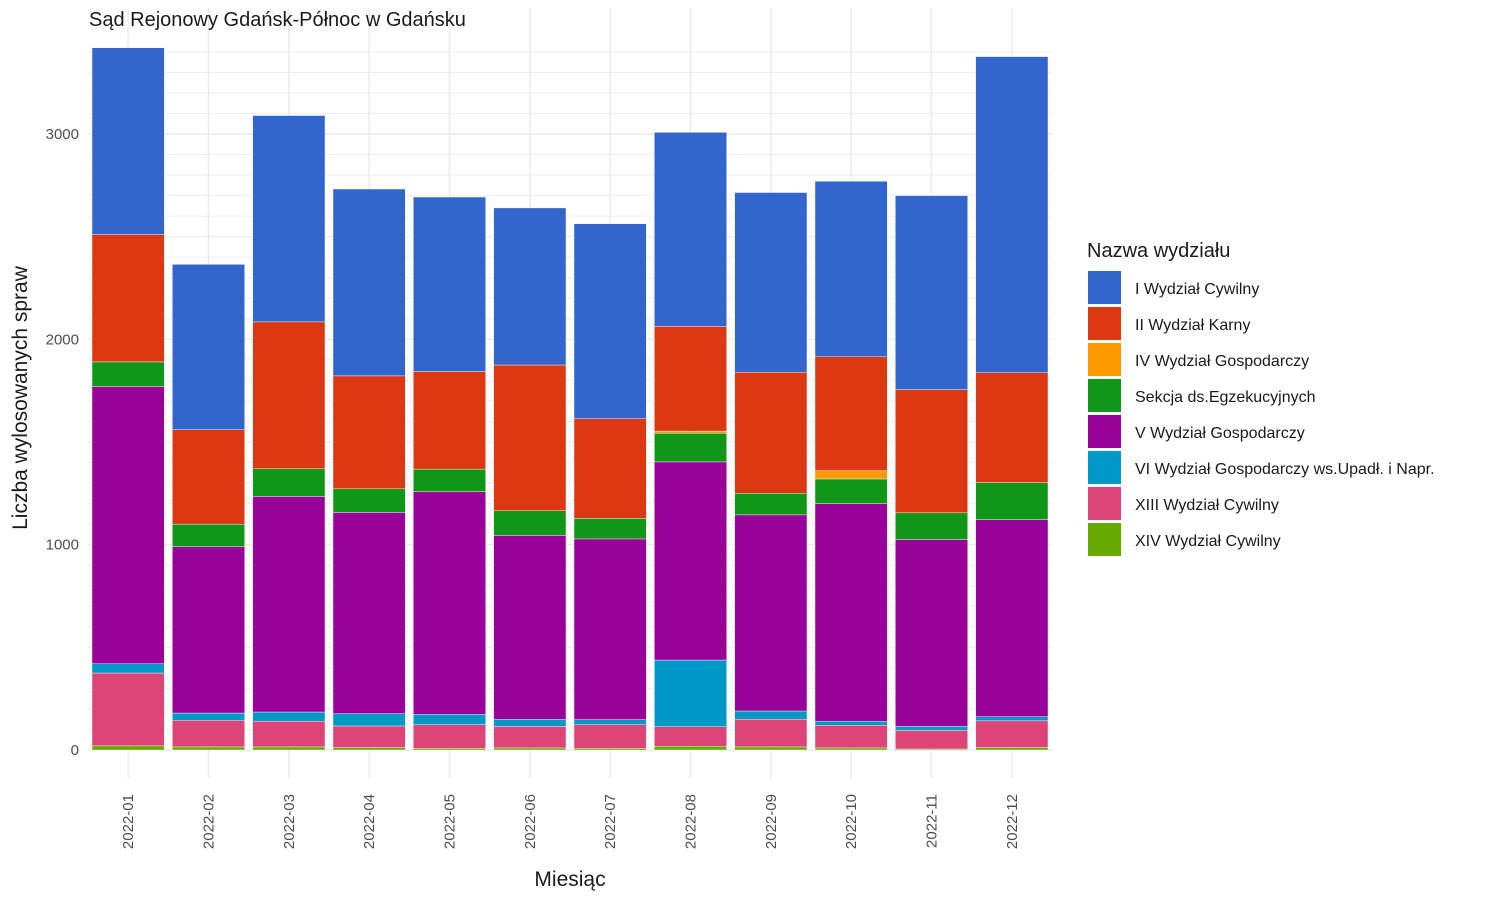 Image resolution: width=1500 pixels, height=900 pixels. Describe the element at coordinates (1012, 821) in the screenshot. I see `x-tick-label: 2022-12` at that location.